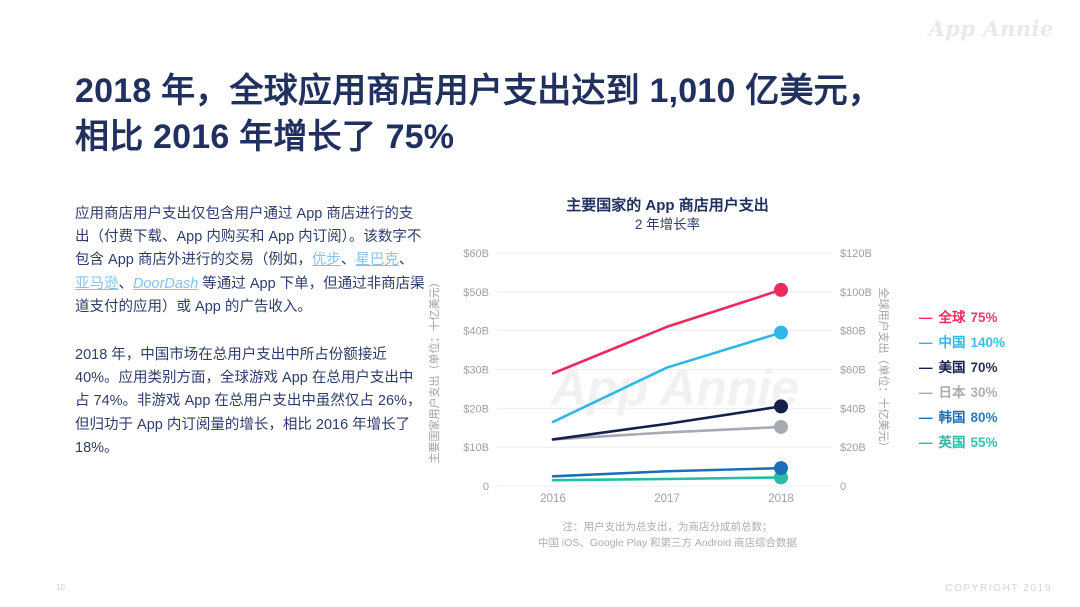  I want to click on app-annie-logo: App Annie, so click(991, 28).